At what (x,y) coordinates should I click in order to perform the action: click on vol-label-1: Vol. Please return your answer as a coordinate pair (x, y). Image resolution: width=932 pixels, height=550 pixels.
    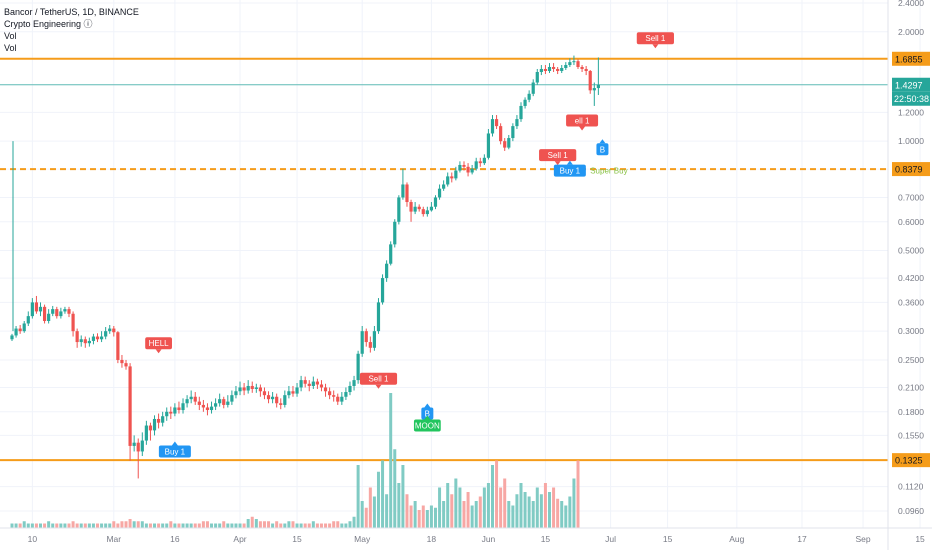
    Looking at the image, I should click on (10, 36).